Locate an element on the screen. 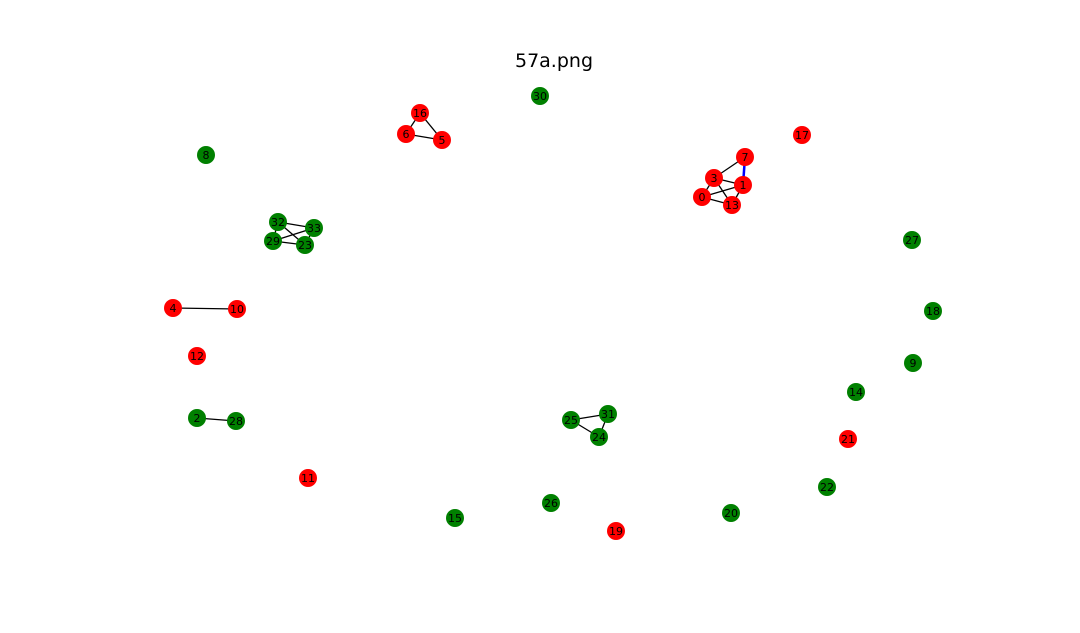 Image resolution: width=1080 pixels, height=633 pixels. node-16: 16 is located at coordinates (420, 113).